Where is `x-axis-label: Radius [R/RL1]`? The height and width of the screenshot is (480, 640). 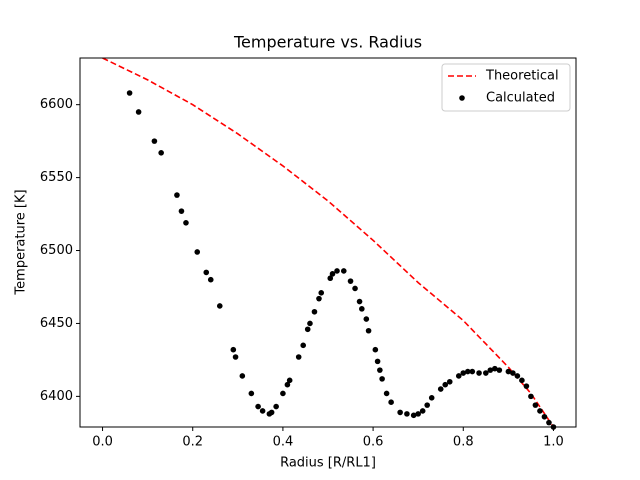
x-axis-label: Radius [R/RL1] is located at coordinates (328, 463).